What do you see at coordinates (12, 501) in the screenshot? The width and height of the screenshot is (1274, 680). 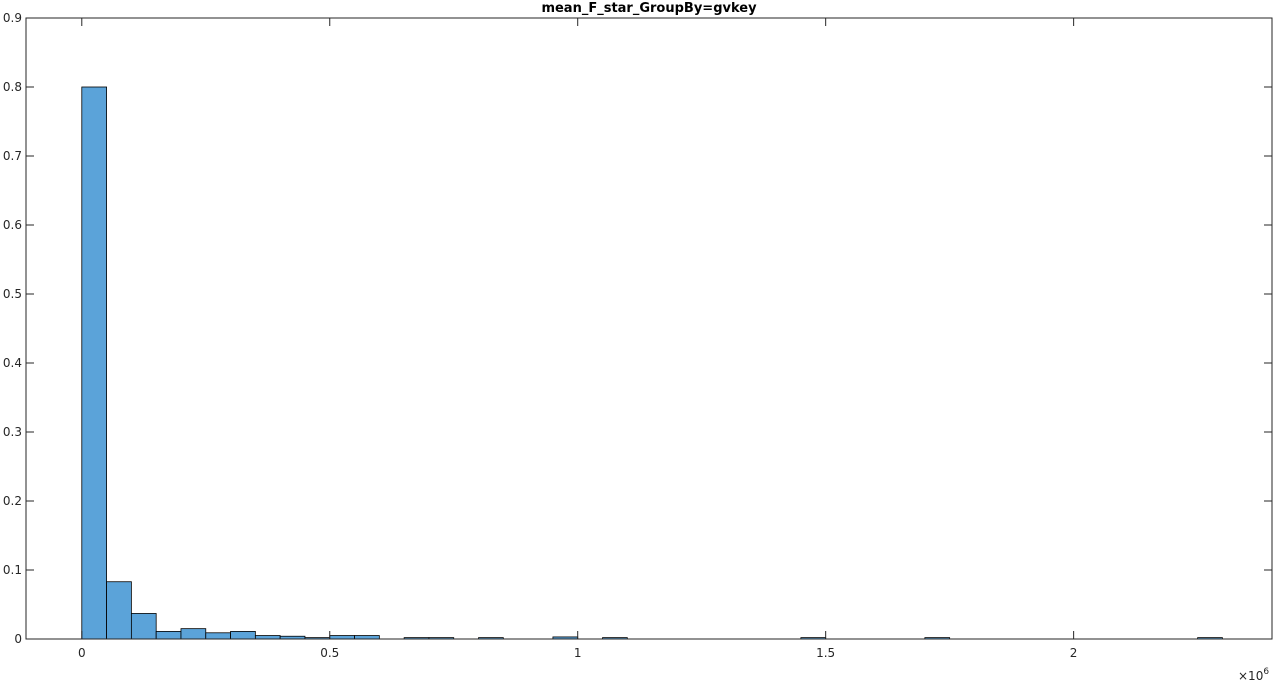 I see `y-tick-label: 0.2` at bounding box center [12, 501].